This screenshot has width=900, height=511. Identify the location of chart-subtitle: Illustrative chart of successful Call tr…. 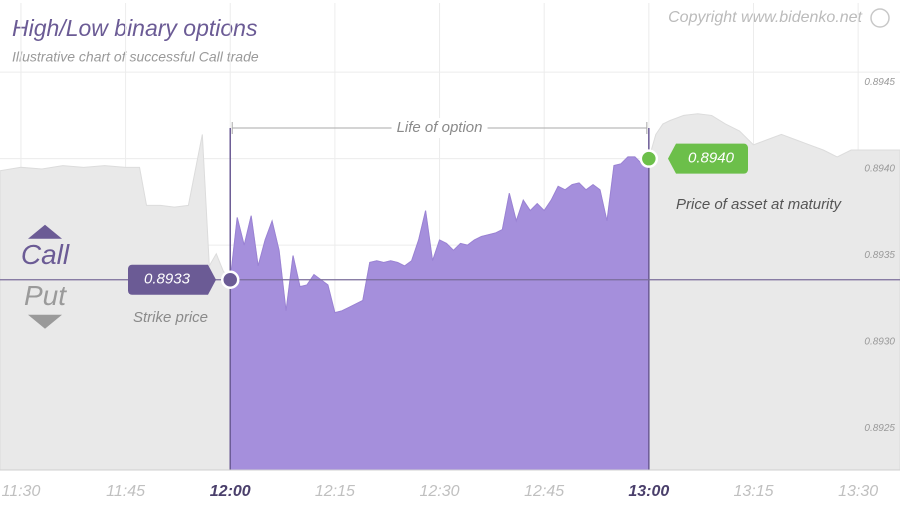
(135, 57).